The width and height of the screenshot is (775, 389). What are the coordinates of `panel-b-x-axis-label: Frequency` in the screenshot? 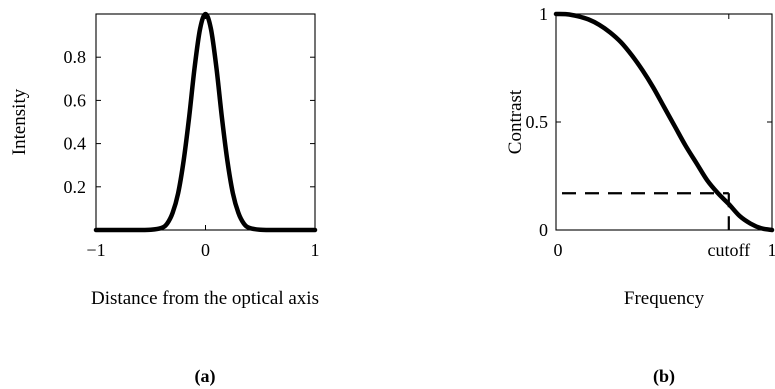 It's located at (664, 298).